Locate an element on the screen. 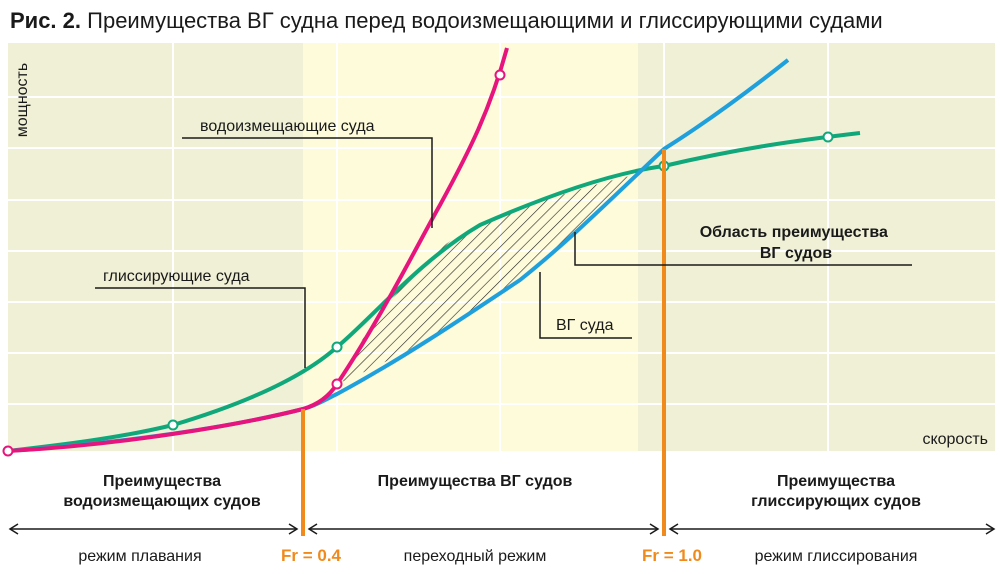 This screenshot has width=1000, height=574. arrows-row is located at coordinates (502, 529).